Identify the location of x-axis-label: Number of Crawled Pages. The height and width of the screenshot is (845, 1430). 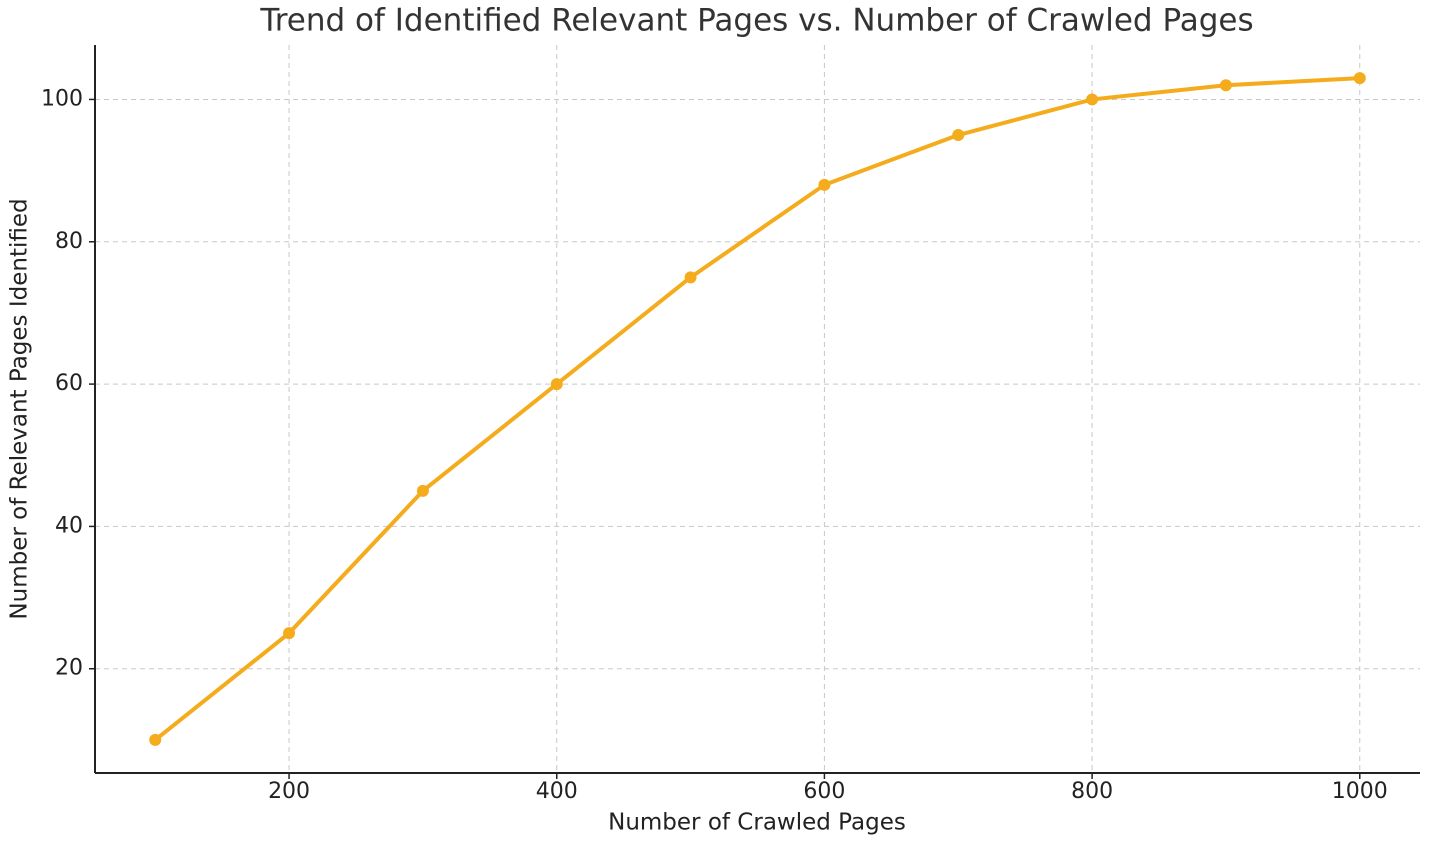
(757, 823).